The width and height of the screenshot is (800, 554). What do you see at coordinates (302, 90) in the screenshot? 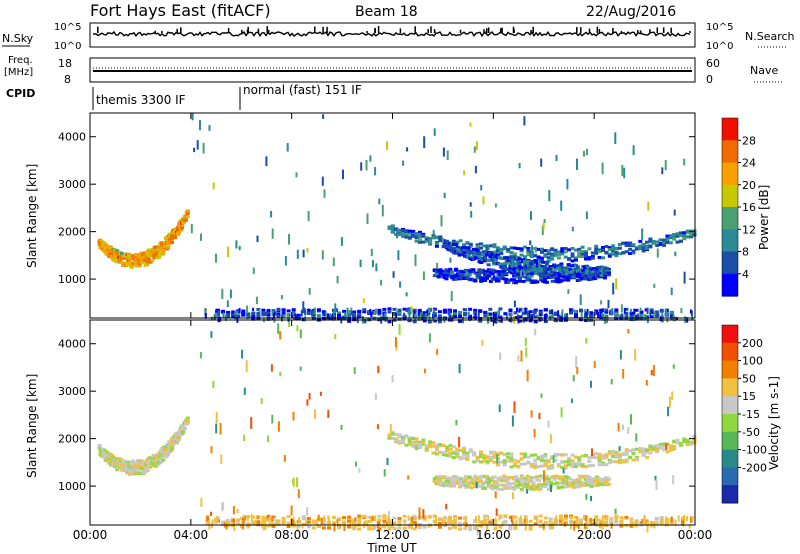
I see `cpid-segment-1: normal (fast) 151 IF` at bounding box center [302, 90].